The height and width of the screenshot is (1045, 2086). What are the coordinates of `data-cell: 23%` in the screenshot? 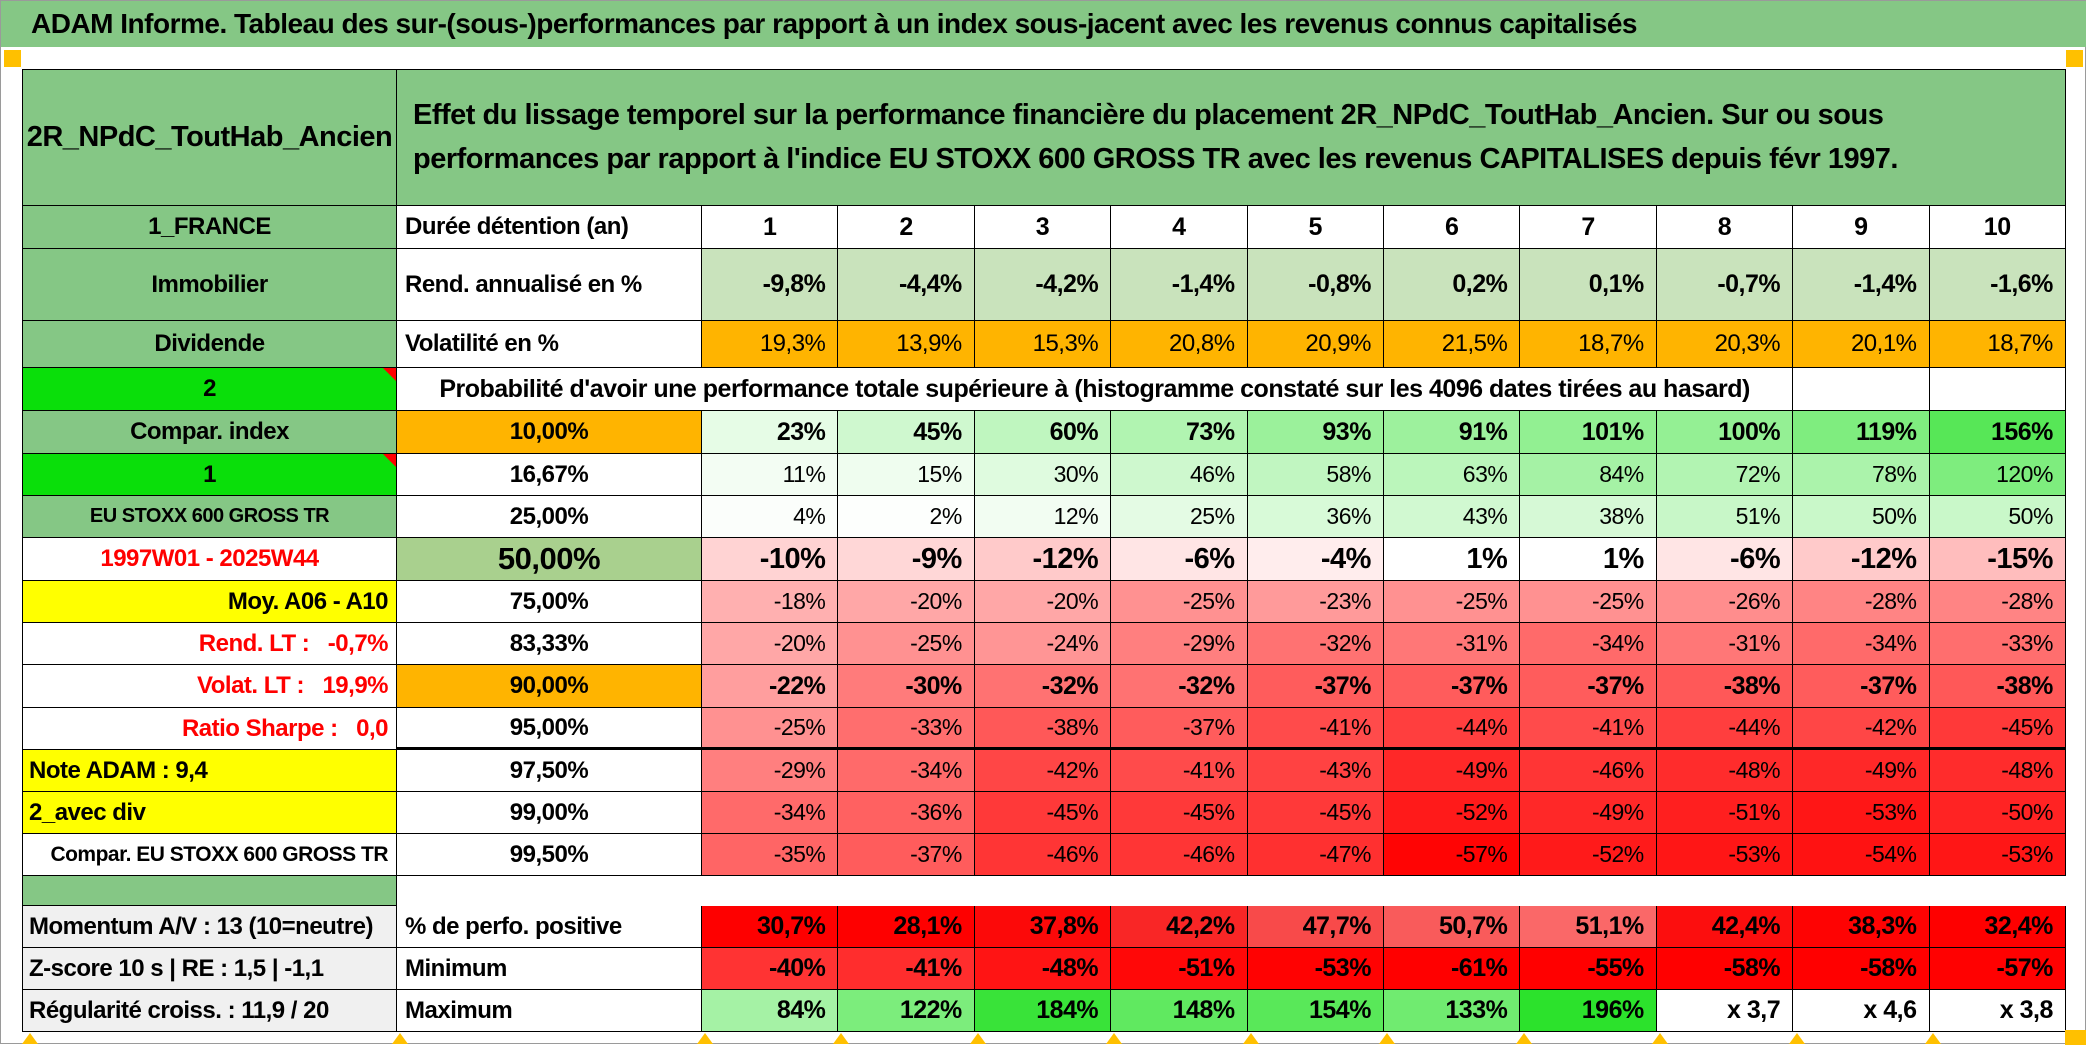 It's located at (770, 432).